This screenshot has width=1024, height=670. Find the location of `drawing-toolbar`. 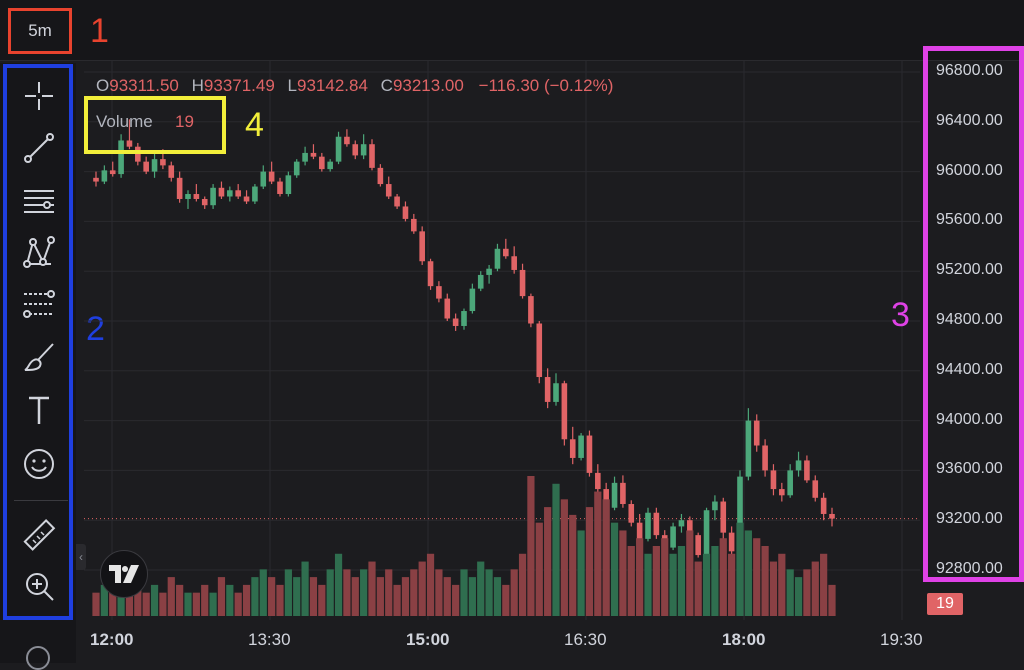

drawing-toolbar is located at coordinates (38, 363).